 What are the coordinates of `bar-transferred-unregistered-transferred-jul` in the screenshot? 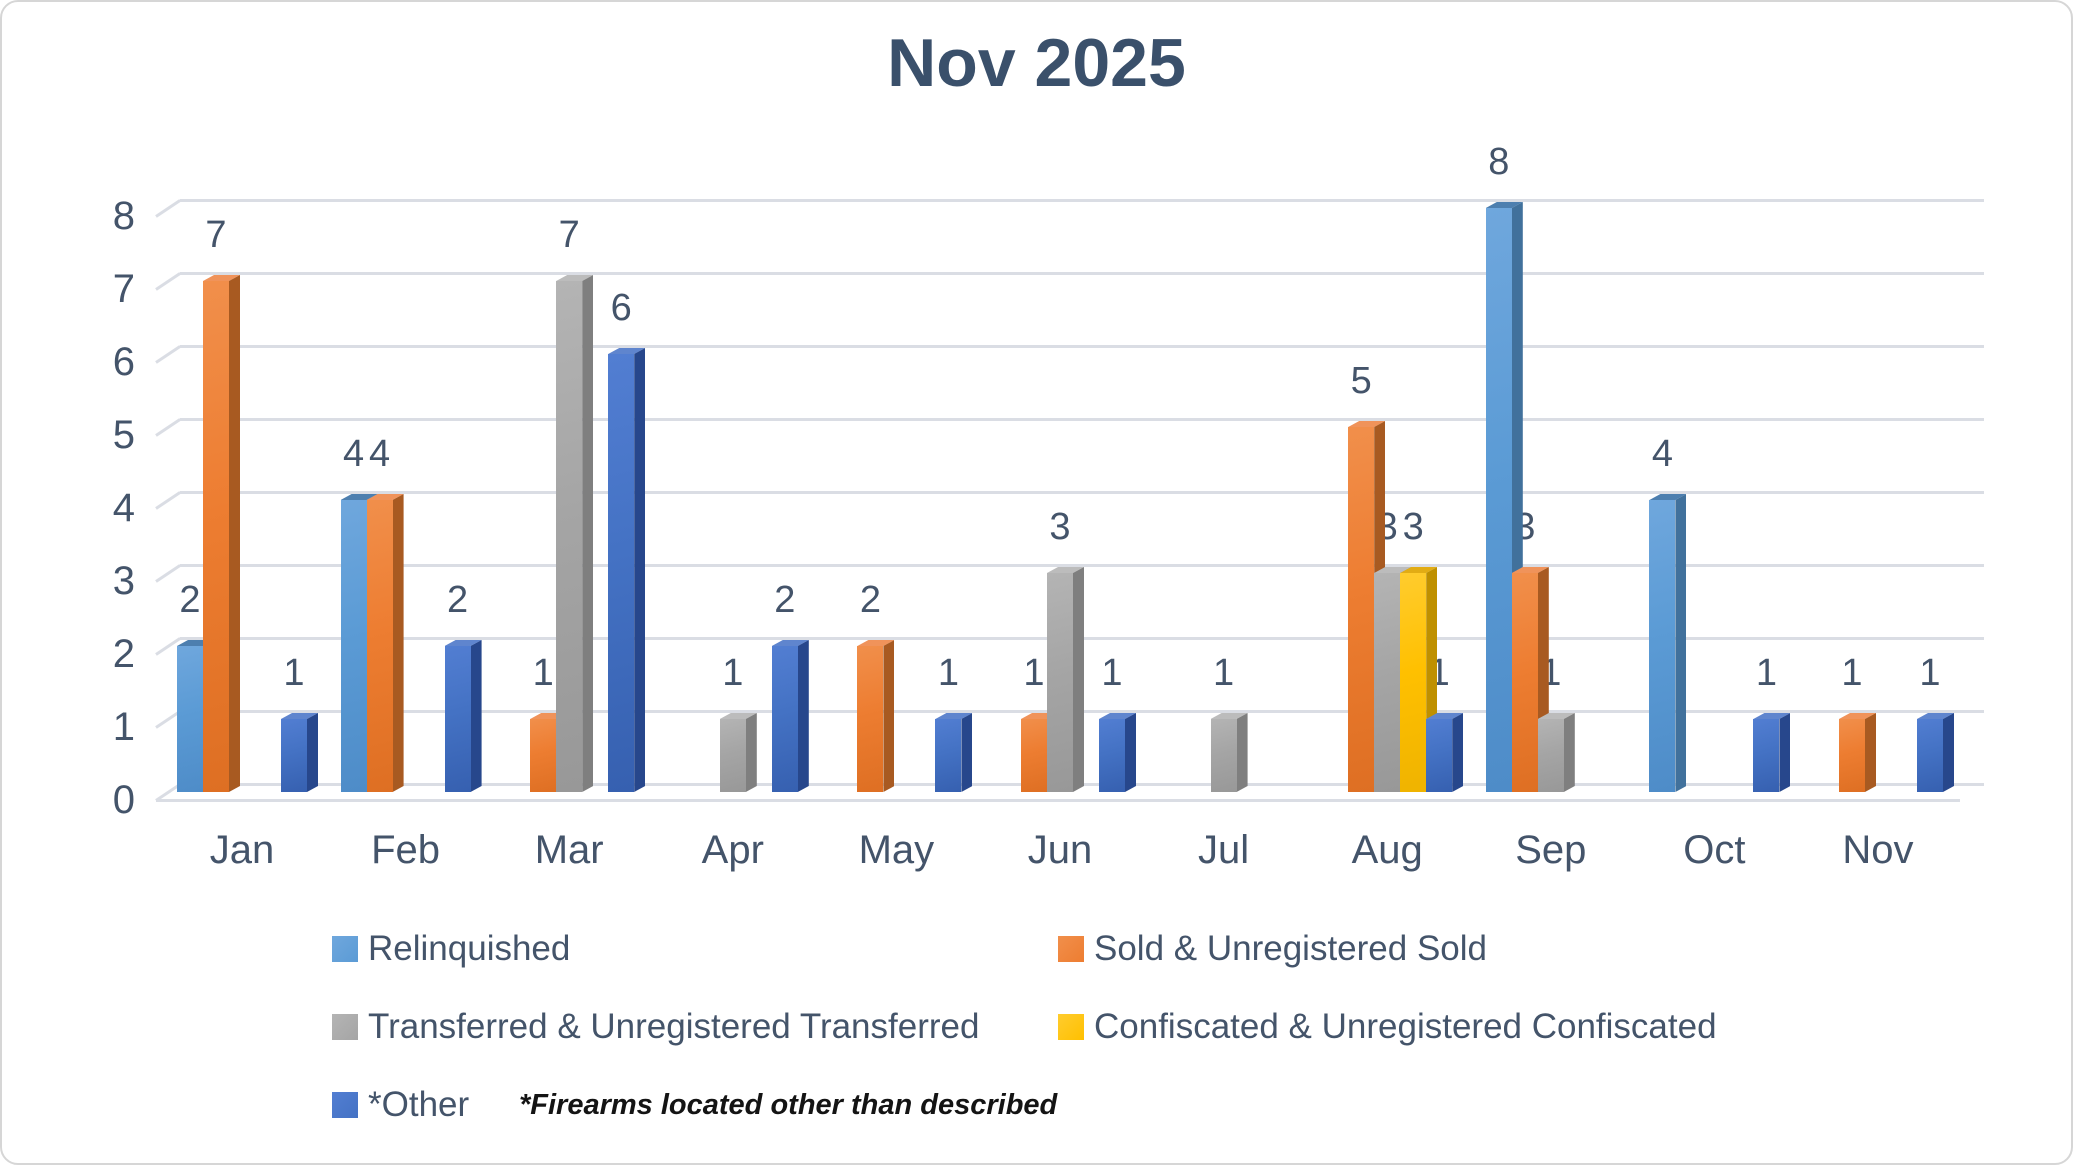 It's located at (1229, 752).